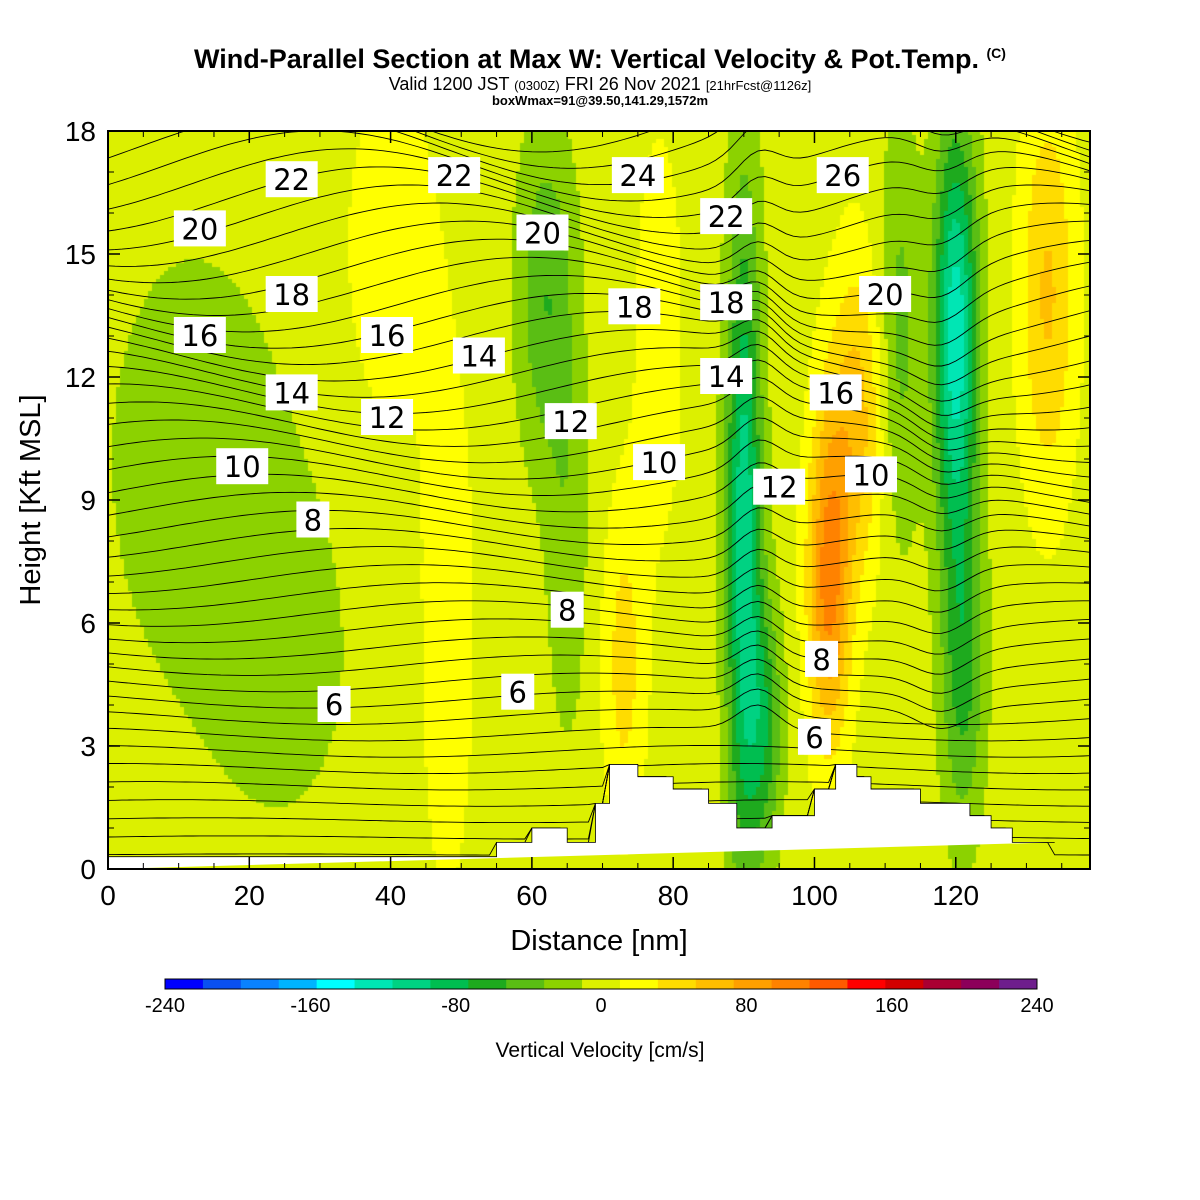 The height and width of the screenshot is (1200, 1200). Describe the element at coordinates (310, 1006) in the screenshot. I see `colorbar-label: -160` at that location.